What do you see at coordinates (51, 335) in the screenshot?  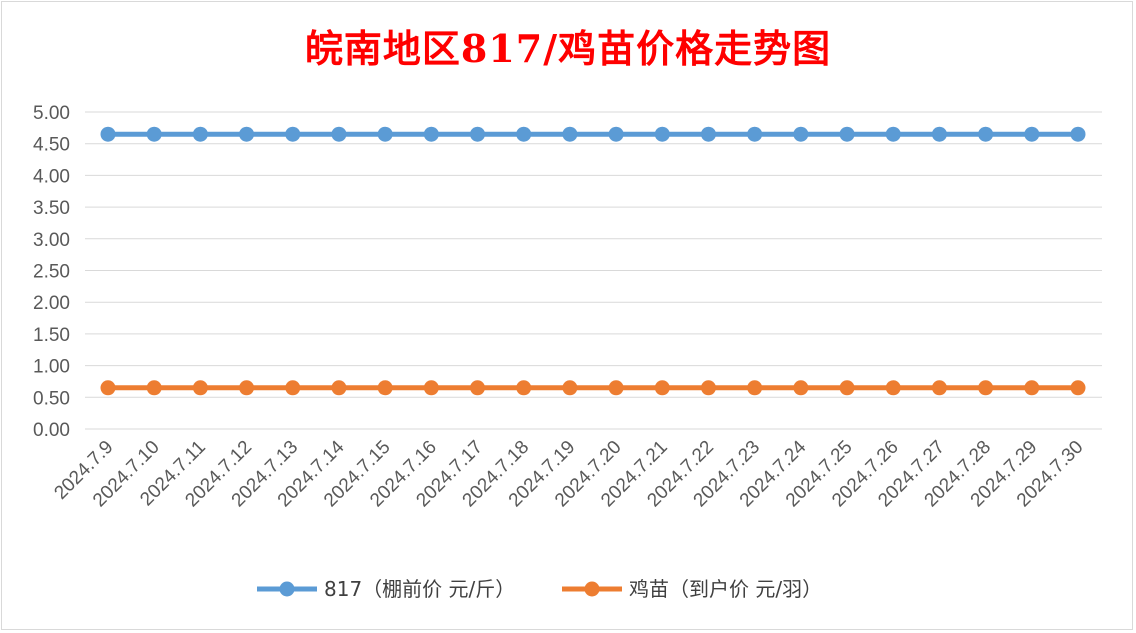 I see `y-tick-label: 1.50` at bounding box center [51, 335].